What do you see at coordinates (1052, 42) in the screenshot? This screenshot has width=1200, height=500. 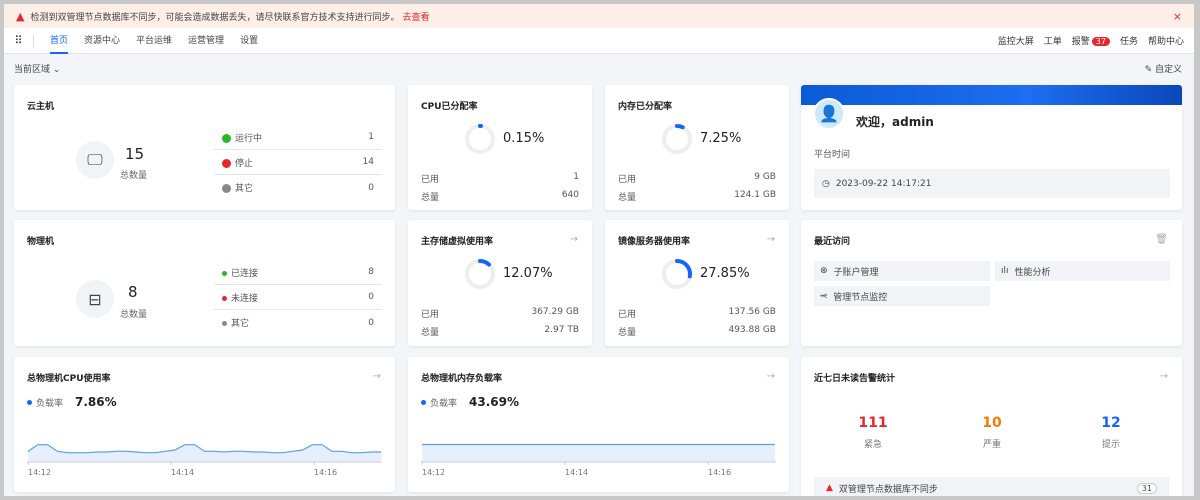 I see `nav-tickets: 工单` at bounding box center [1052, 42].